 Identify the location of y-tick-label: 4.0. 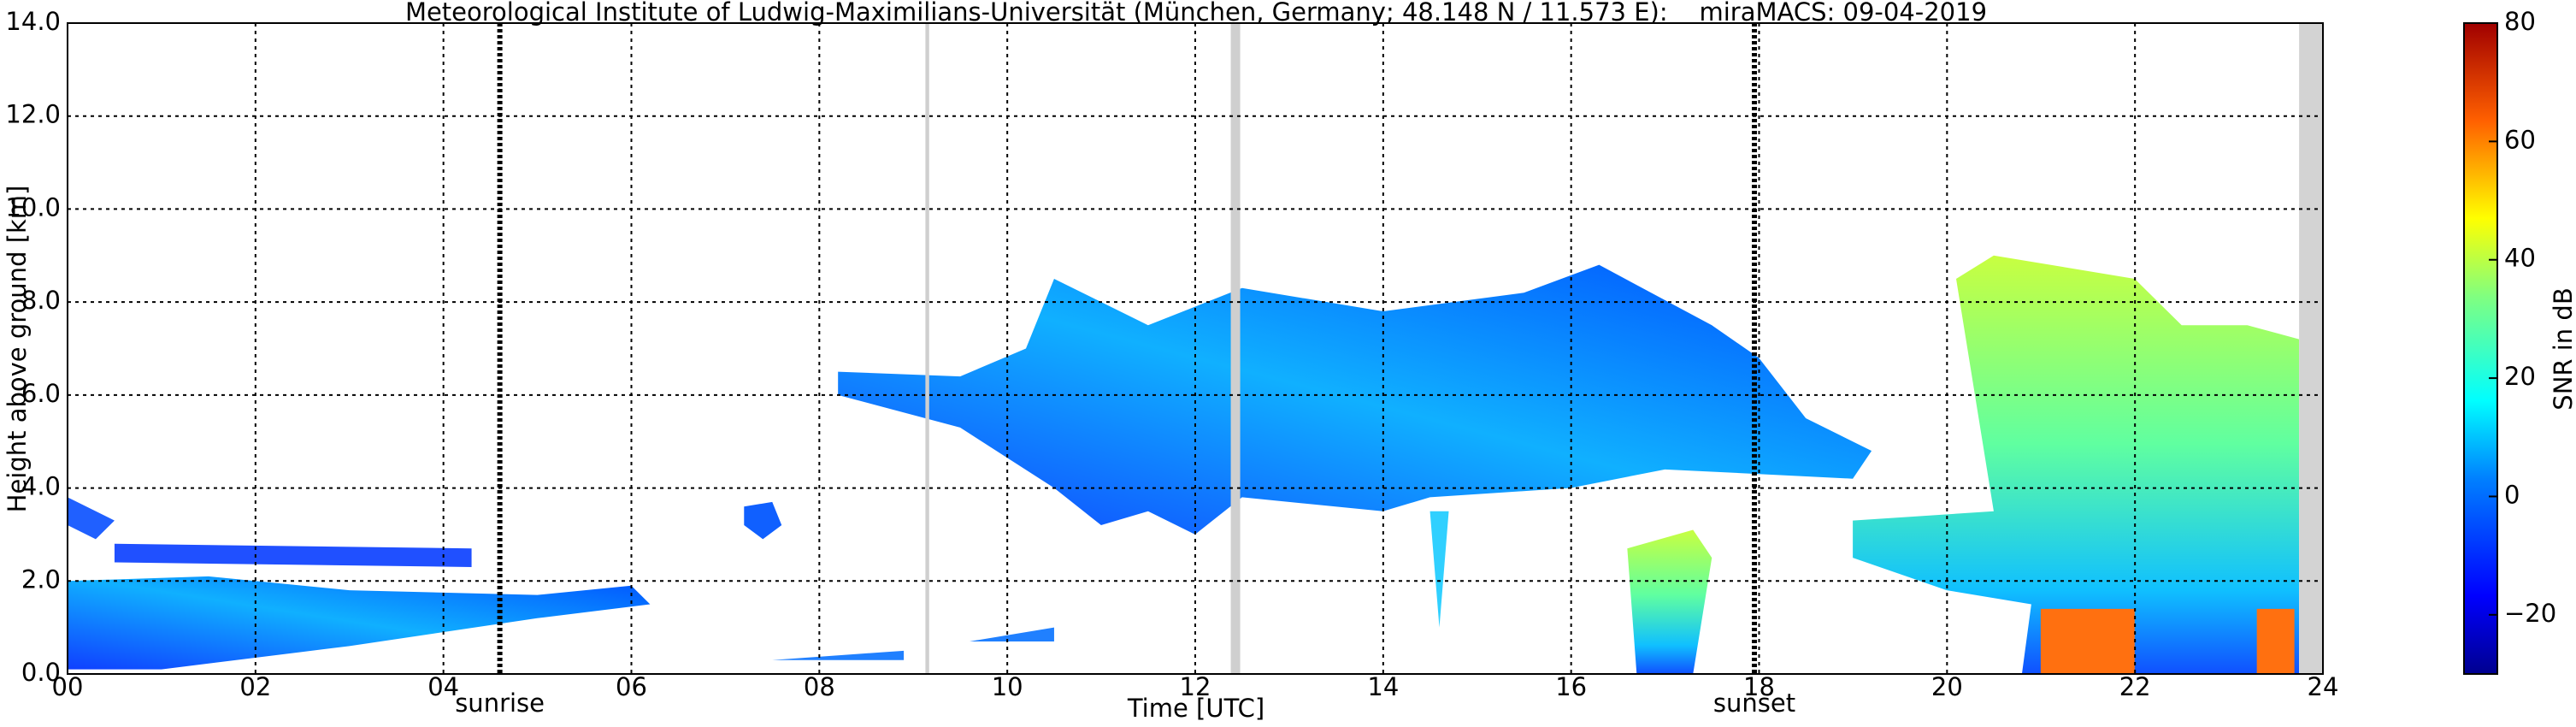
(41, 486).